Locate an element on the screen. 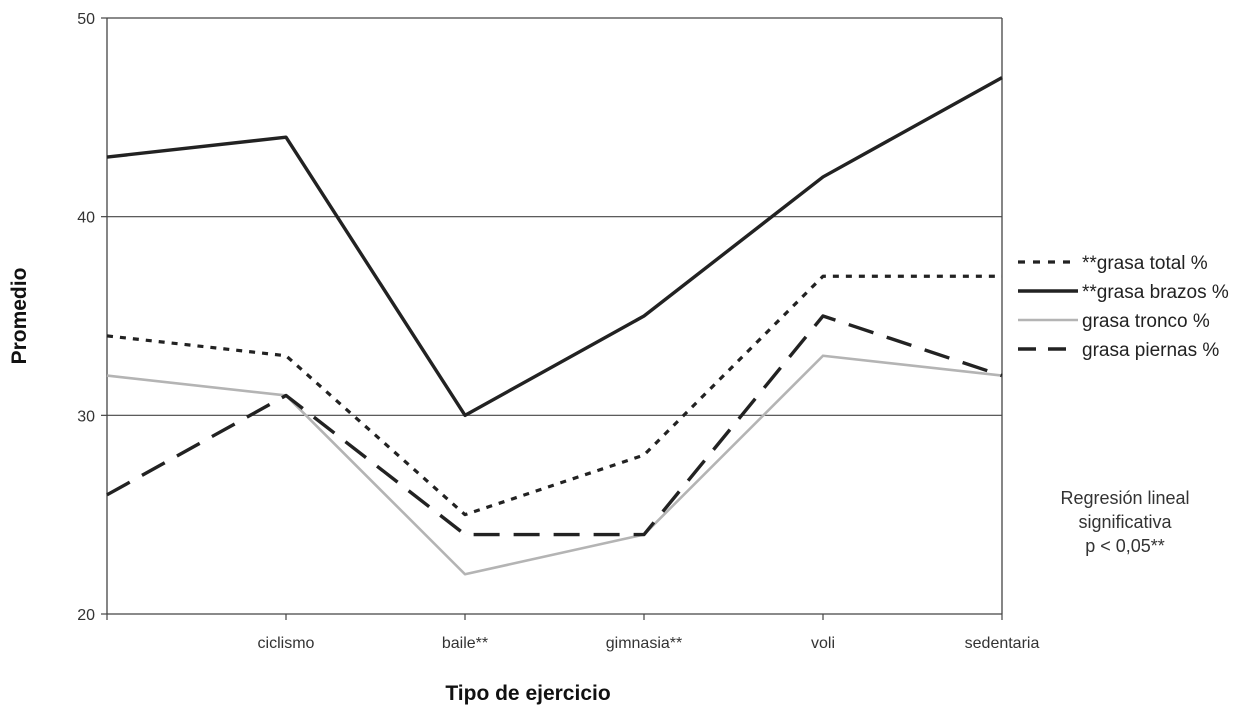  y-tick-label-30: 30 is located at coordinates (86, 416).